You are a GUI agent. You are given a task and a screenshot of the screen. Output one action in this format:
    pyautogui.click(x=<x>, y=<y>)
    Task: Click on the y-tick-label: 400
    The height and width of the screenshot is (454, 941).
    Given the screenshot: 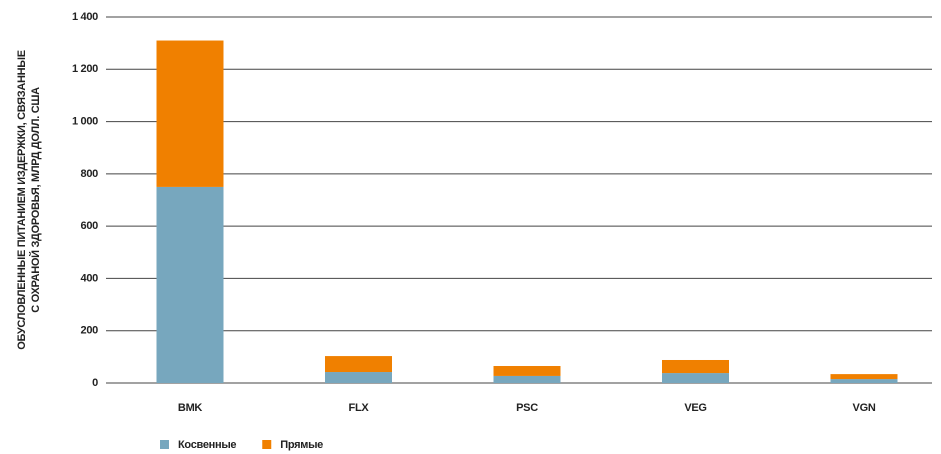 What is the action you would take?
    pyautogui.click(x=90, y=278)
    